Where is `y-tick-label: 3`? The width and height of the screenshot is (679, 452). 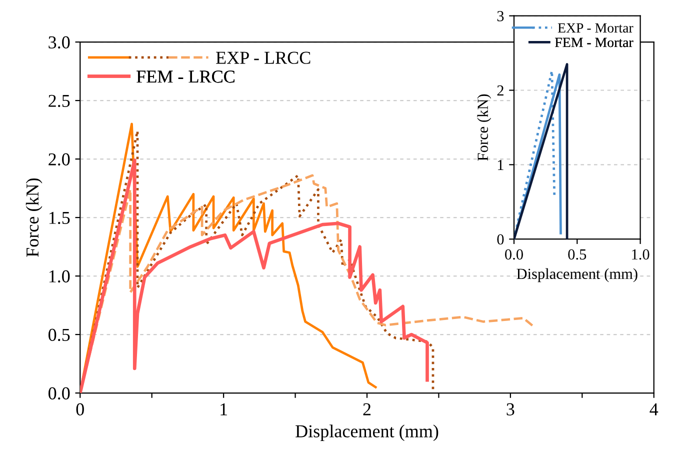
y-tick-label: 3 is located at coordinates (500, 16).